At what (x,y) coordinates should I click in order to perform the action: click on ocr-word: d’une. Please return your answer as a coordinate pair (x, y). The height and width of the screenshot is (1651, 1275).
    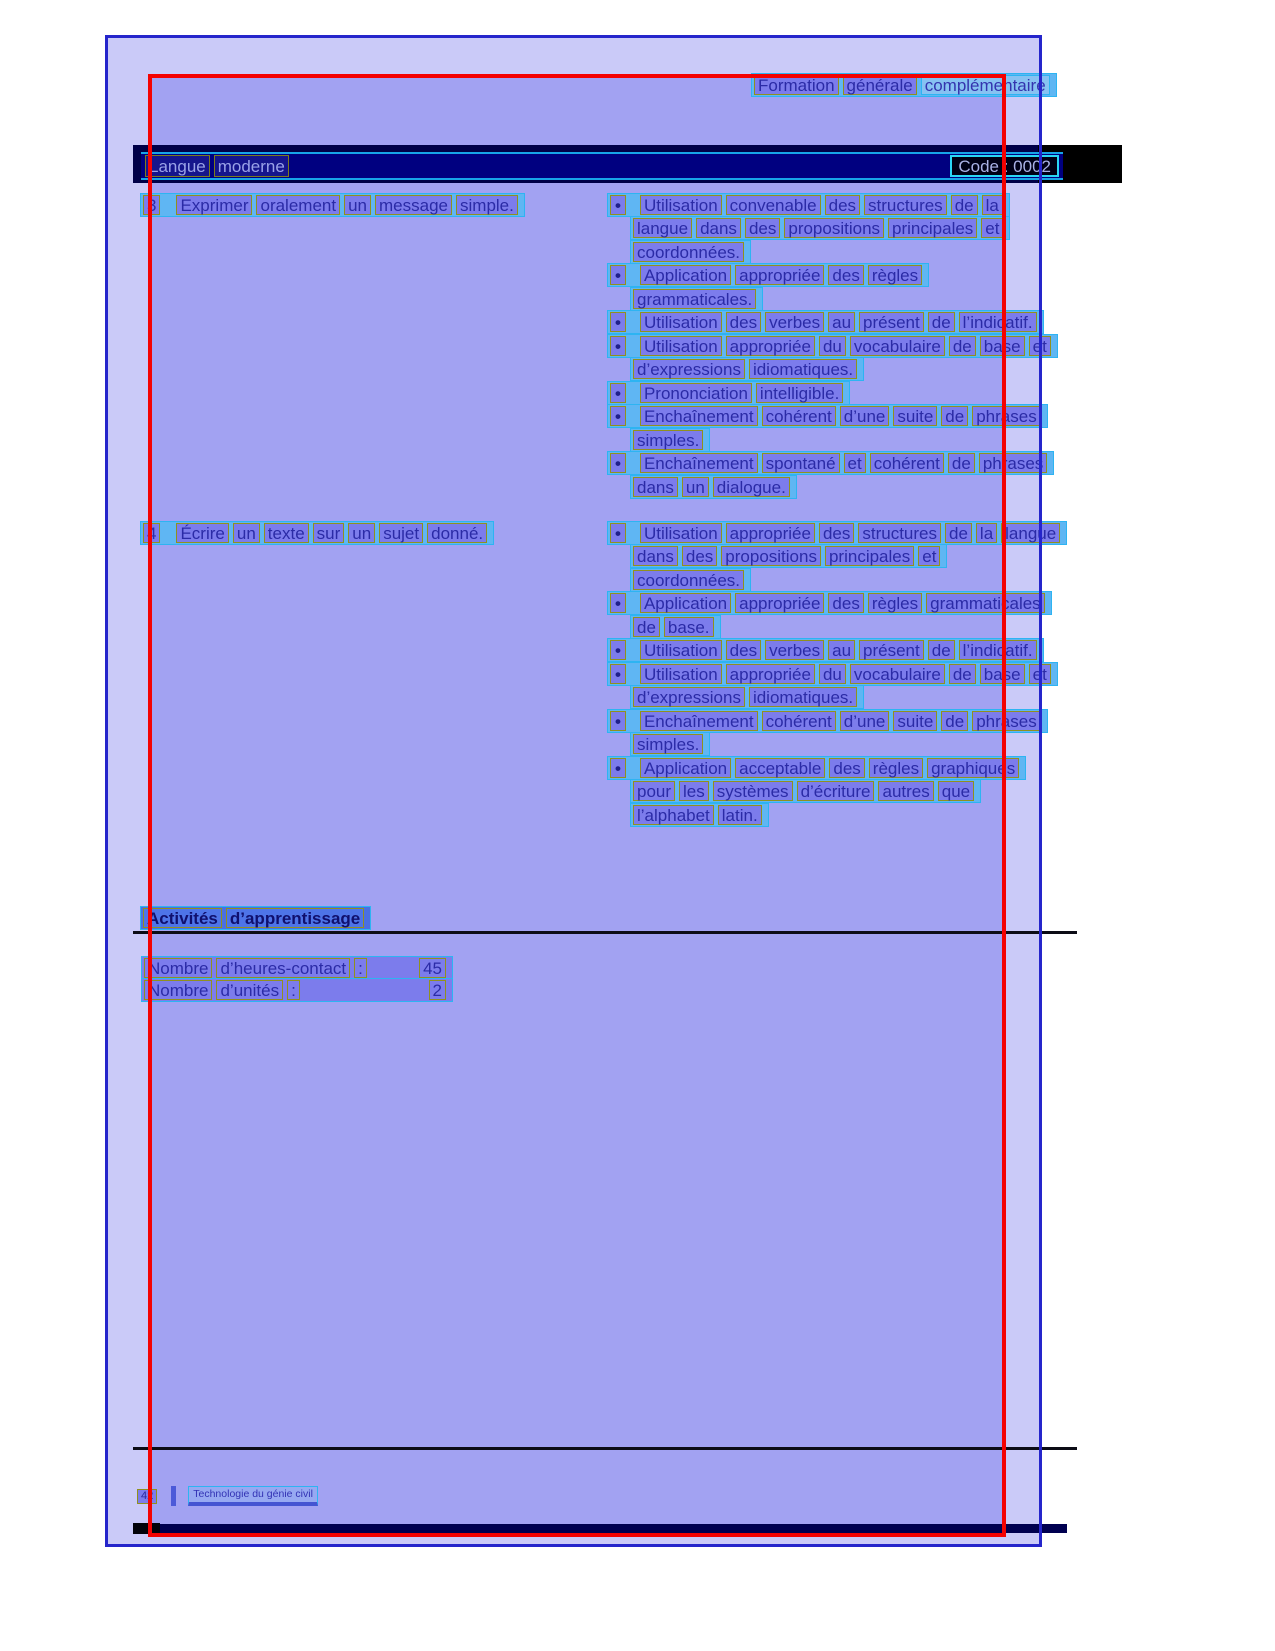
    Looking at the image, I should click on (864, 416).